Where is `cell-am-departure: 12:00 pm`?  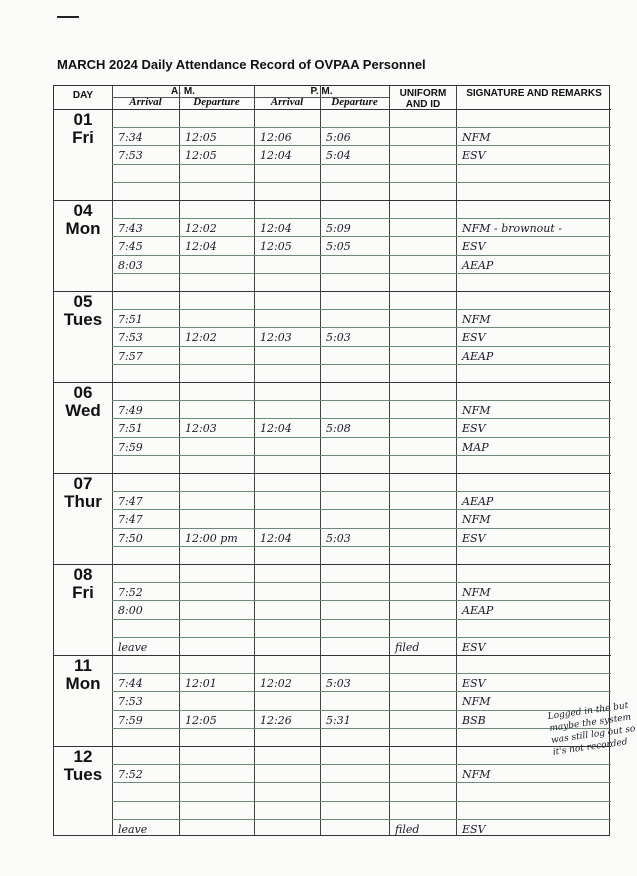 cell-am-departure: 12:00 pm is located at coordinates (211, 538).